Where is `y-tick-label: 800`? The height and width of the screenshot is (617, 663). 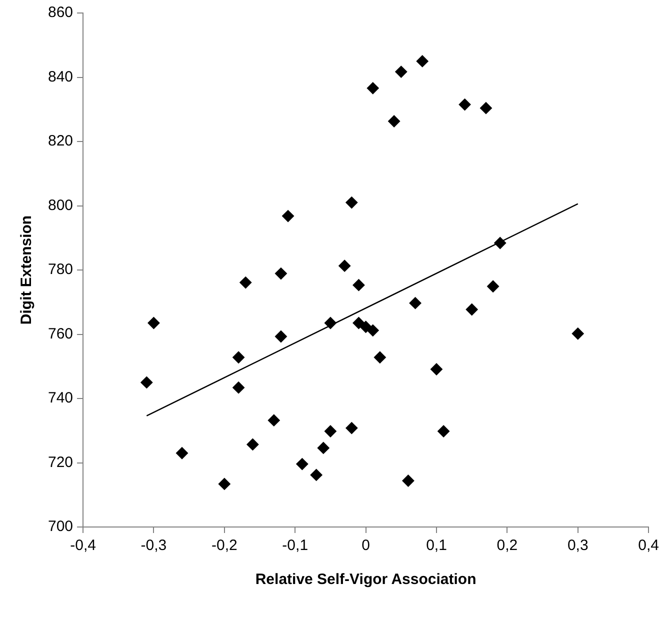
y-tick-label: 800 is located at coordinates (61, 205).